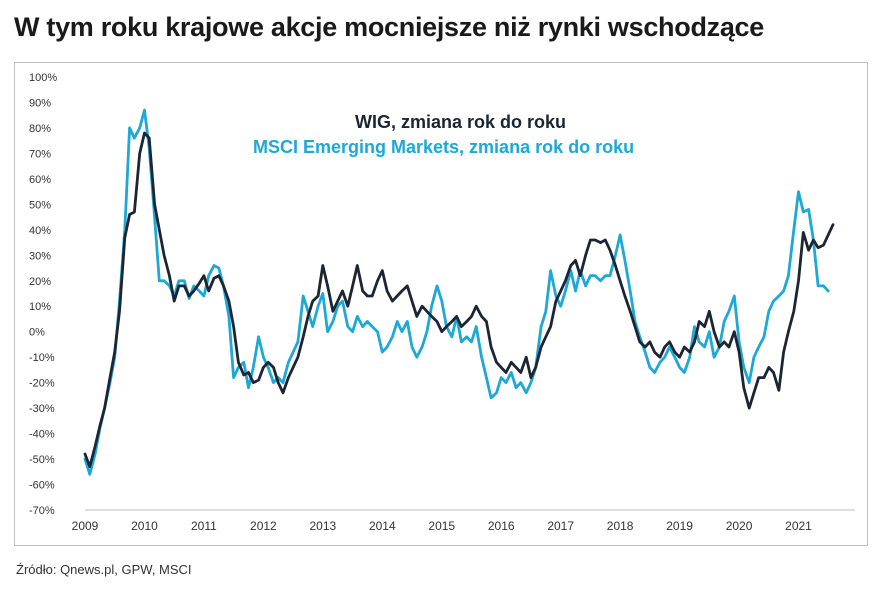 The height and width of the screenshot is (593, 884). Describe the element at coordinates (42, 511) in the screenshot. I see `y-tick-label: -70%` at that location.